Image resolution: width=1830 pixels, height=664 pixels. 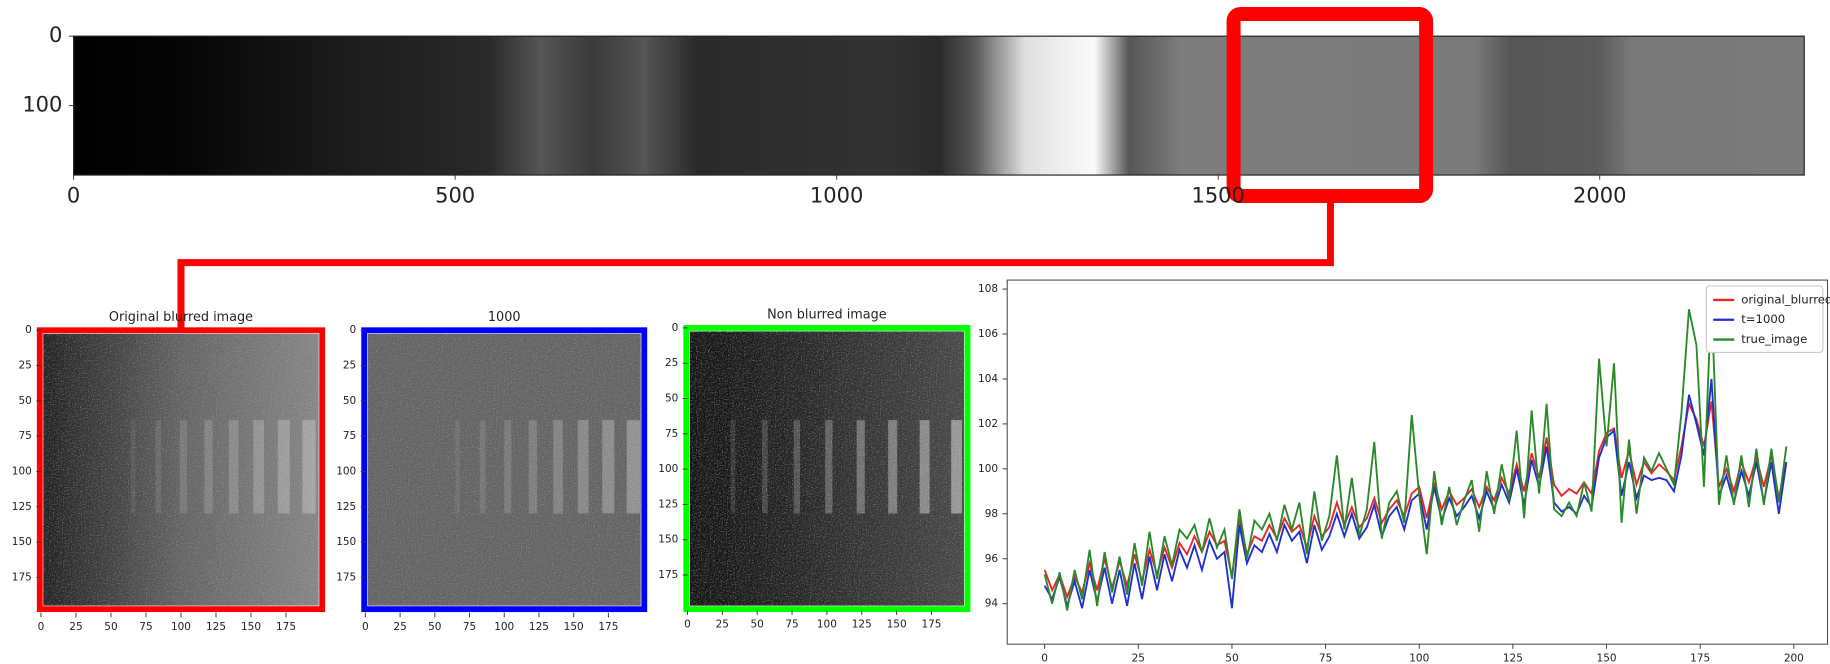 I want to click on y-tick-label: 102, so click(x=988, y=424).